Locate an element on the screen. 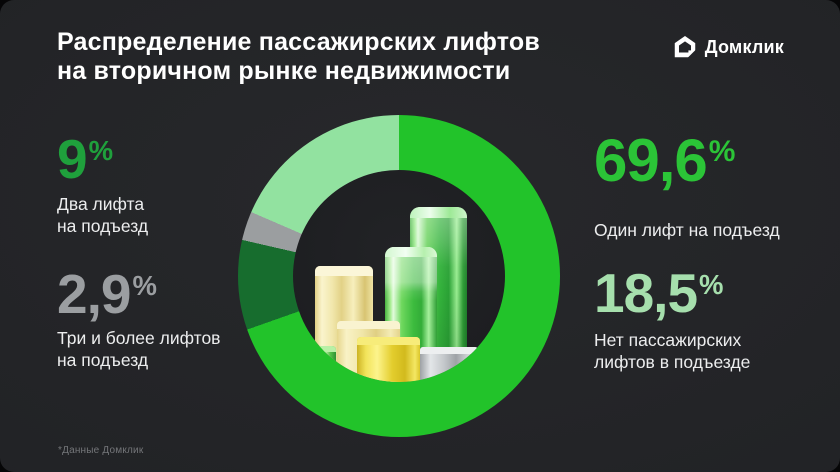  stat-no-lifts: 18,5% Нет пассажирских лифтов в подъезде is located at coordinates (672, 319).